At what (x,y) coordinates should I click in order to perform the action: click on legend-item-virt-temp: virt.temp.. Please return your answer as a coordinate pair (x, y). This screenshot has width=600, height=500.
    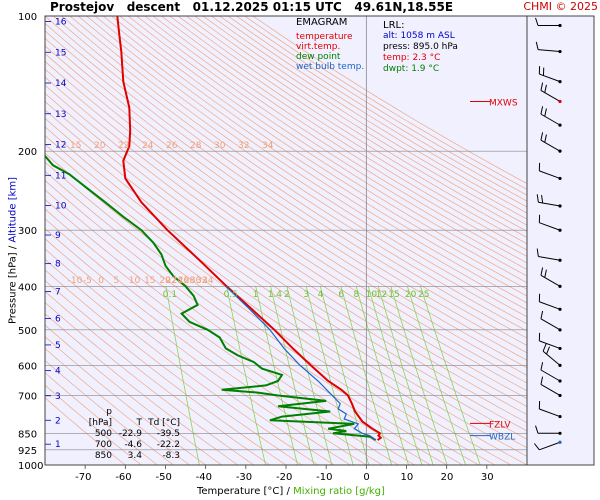
    Looking at the image, I should click on (318, 47).